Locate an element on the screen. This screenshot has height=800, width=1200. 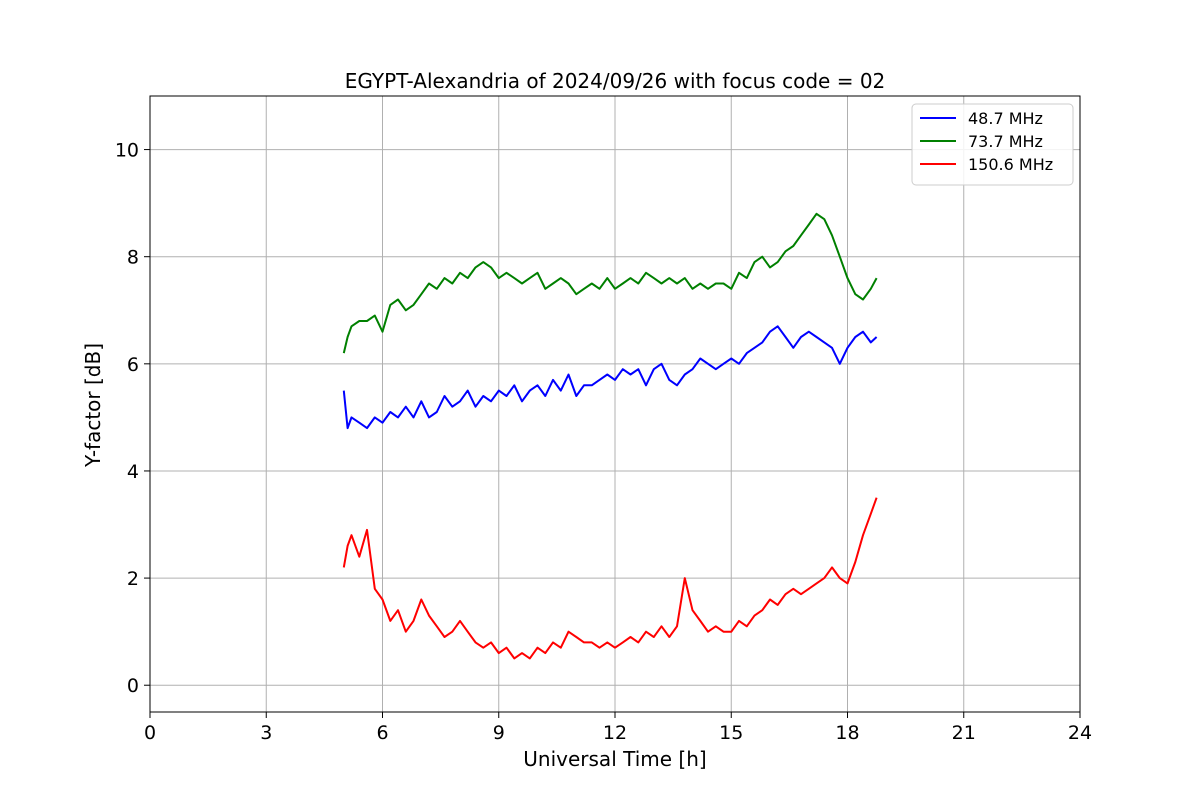
y-tick-label: 10 is located at coordinates (127, 151).